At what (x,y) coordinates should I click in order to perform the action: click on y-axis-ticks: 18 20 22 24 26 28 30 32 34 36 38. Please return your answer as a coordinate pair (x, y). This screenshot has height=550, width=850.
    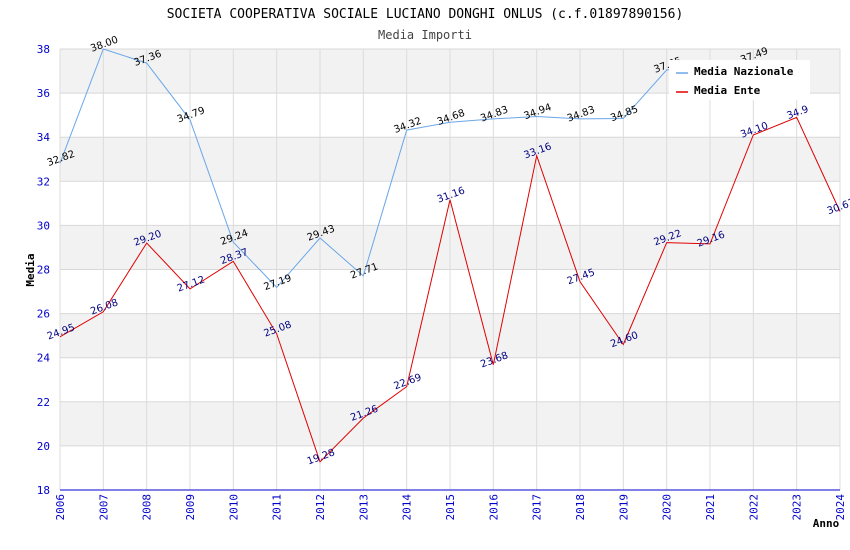
    Looking at the image, I should click on (44, 270).